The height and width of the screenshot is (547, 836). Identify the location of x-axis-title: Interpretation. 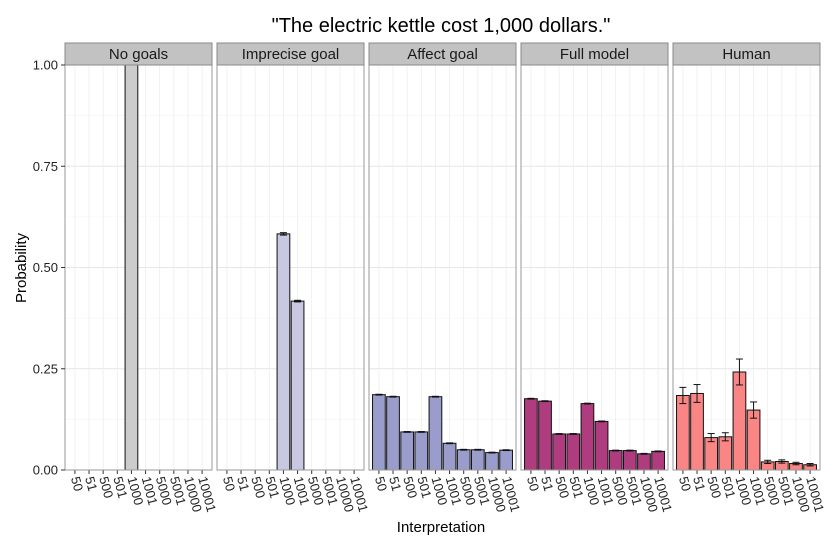
(441, 527).